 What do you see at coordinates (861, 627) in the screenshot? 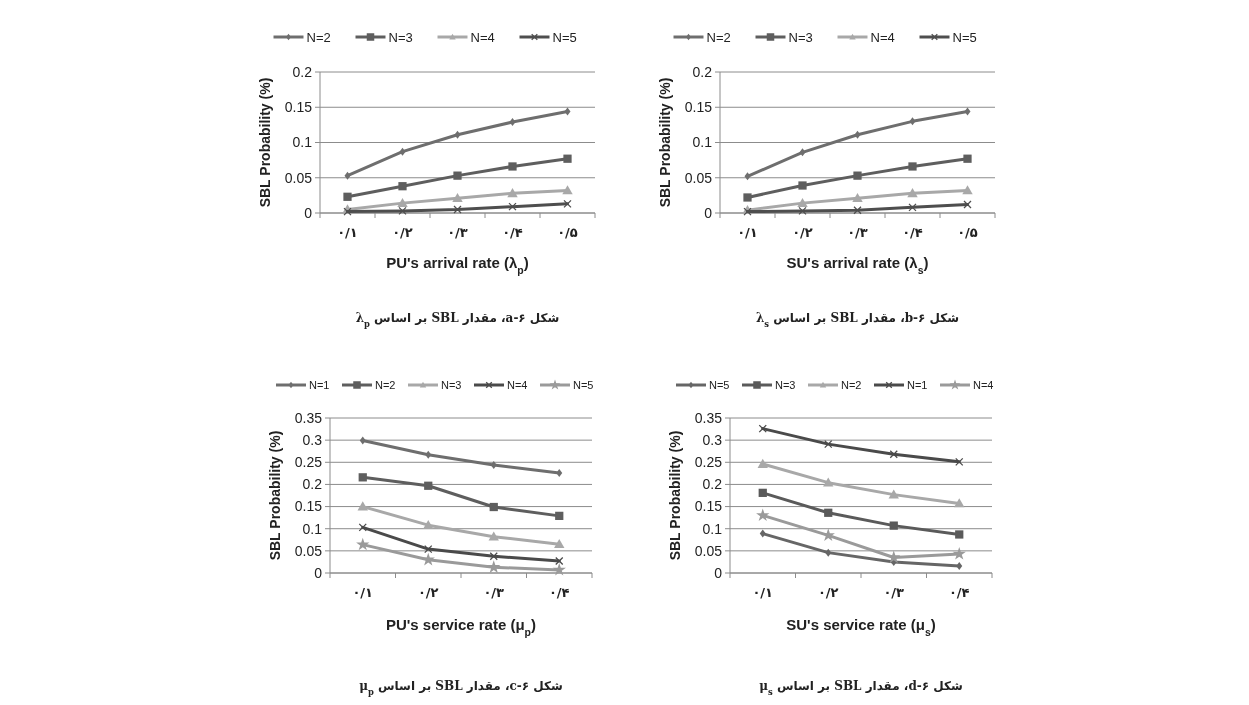
I see `x-axis-title: SU's service rate (μ$_{s}$)` at bounding box center [861, 627].